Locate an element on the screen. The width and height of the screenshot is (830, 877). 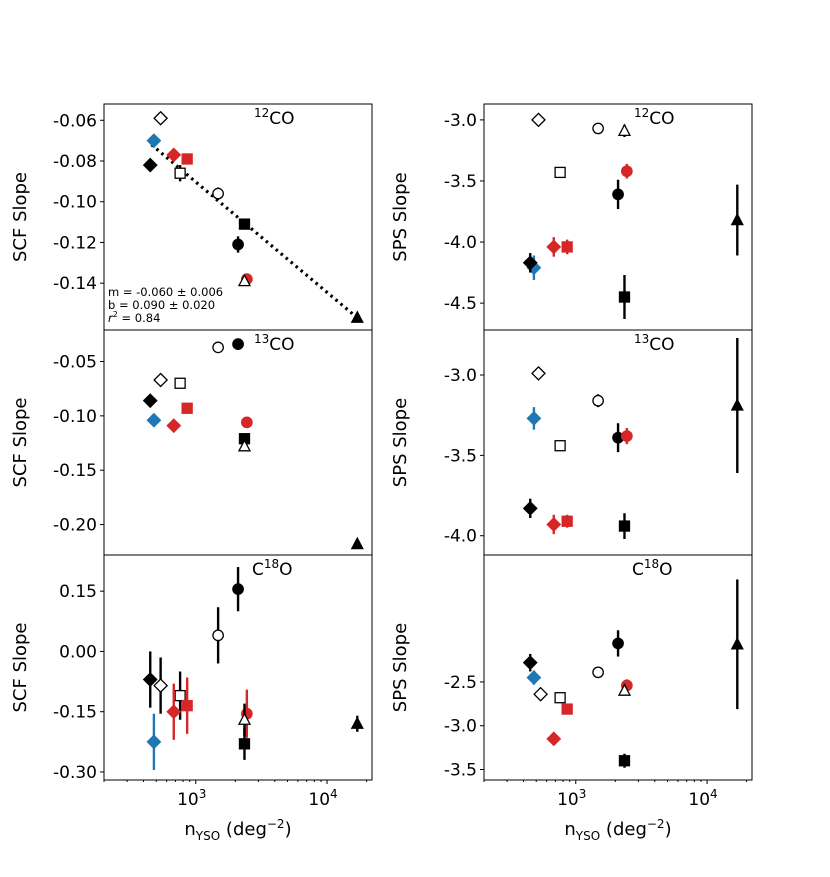
x-label-main: n is located at coordinates (569, 829).